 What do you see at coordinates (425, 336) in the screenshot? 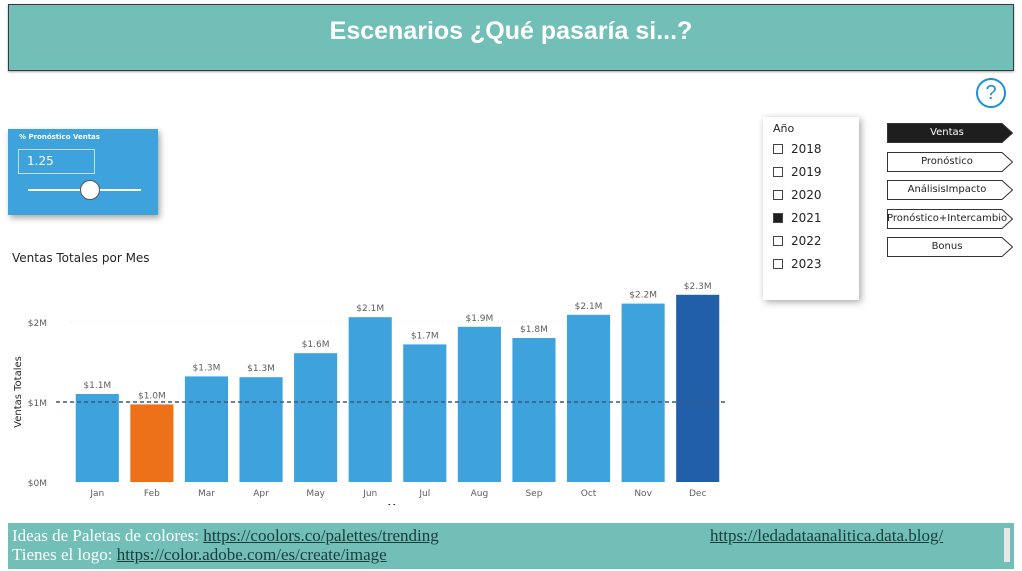
I see `bar-data-label: $1.7M` at bounding box center [425, 336].